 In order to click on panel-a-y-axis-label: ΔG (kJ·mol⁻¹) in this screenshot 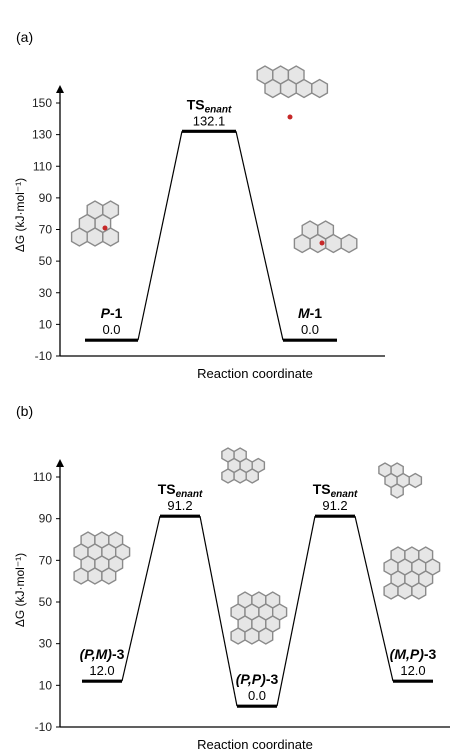, I will do `click(20, 215)`.